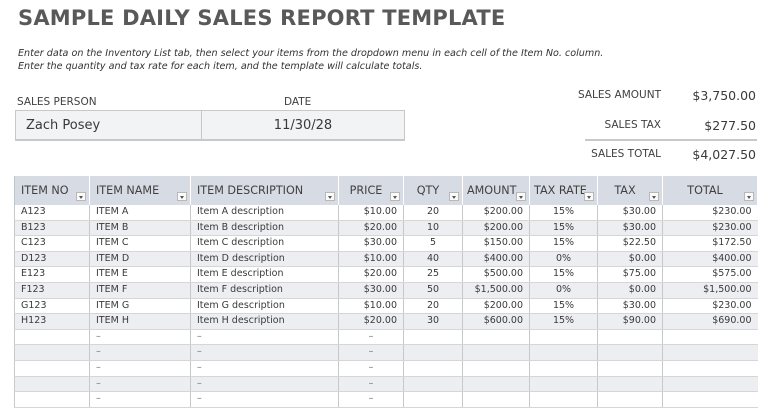  What do you see at coordinates (140, 306) in the screenshot?
I see `cell-item-name: ITEM G` at bounding box center [140, 306].